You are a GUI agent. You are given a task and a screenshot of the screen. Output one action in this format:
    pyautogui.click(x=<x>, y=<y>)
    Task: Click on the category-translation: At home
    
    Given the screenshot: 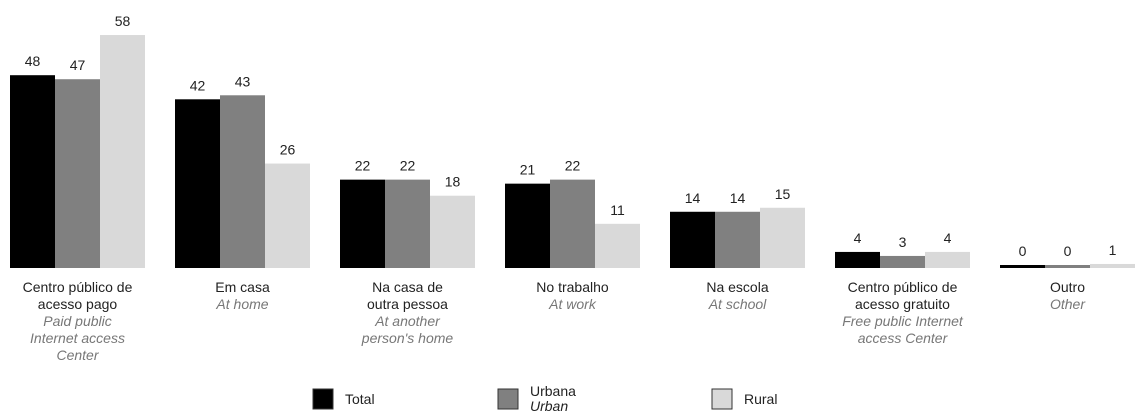 What is the action you would take?
    pyautogui.click(x=242, y=304)
    